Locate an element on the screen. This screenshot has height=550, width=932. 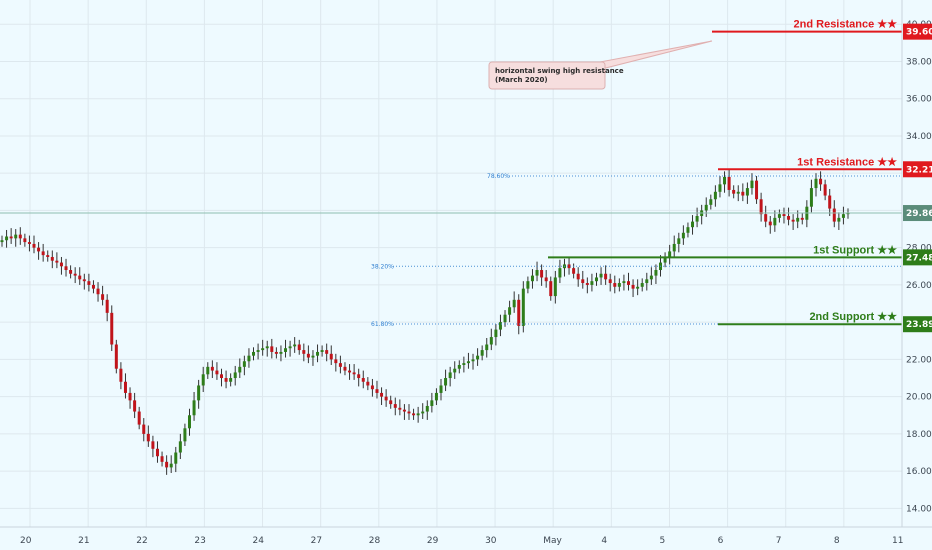
level-price-label: 27.48 is located at coordinates (919, 258).